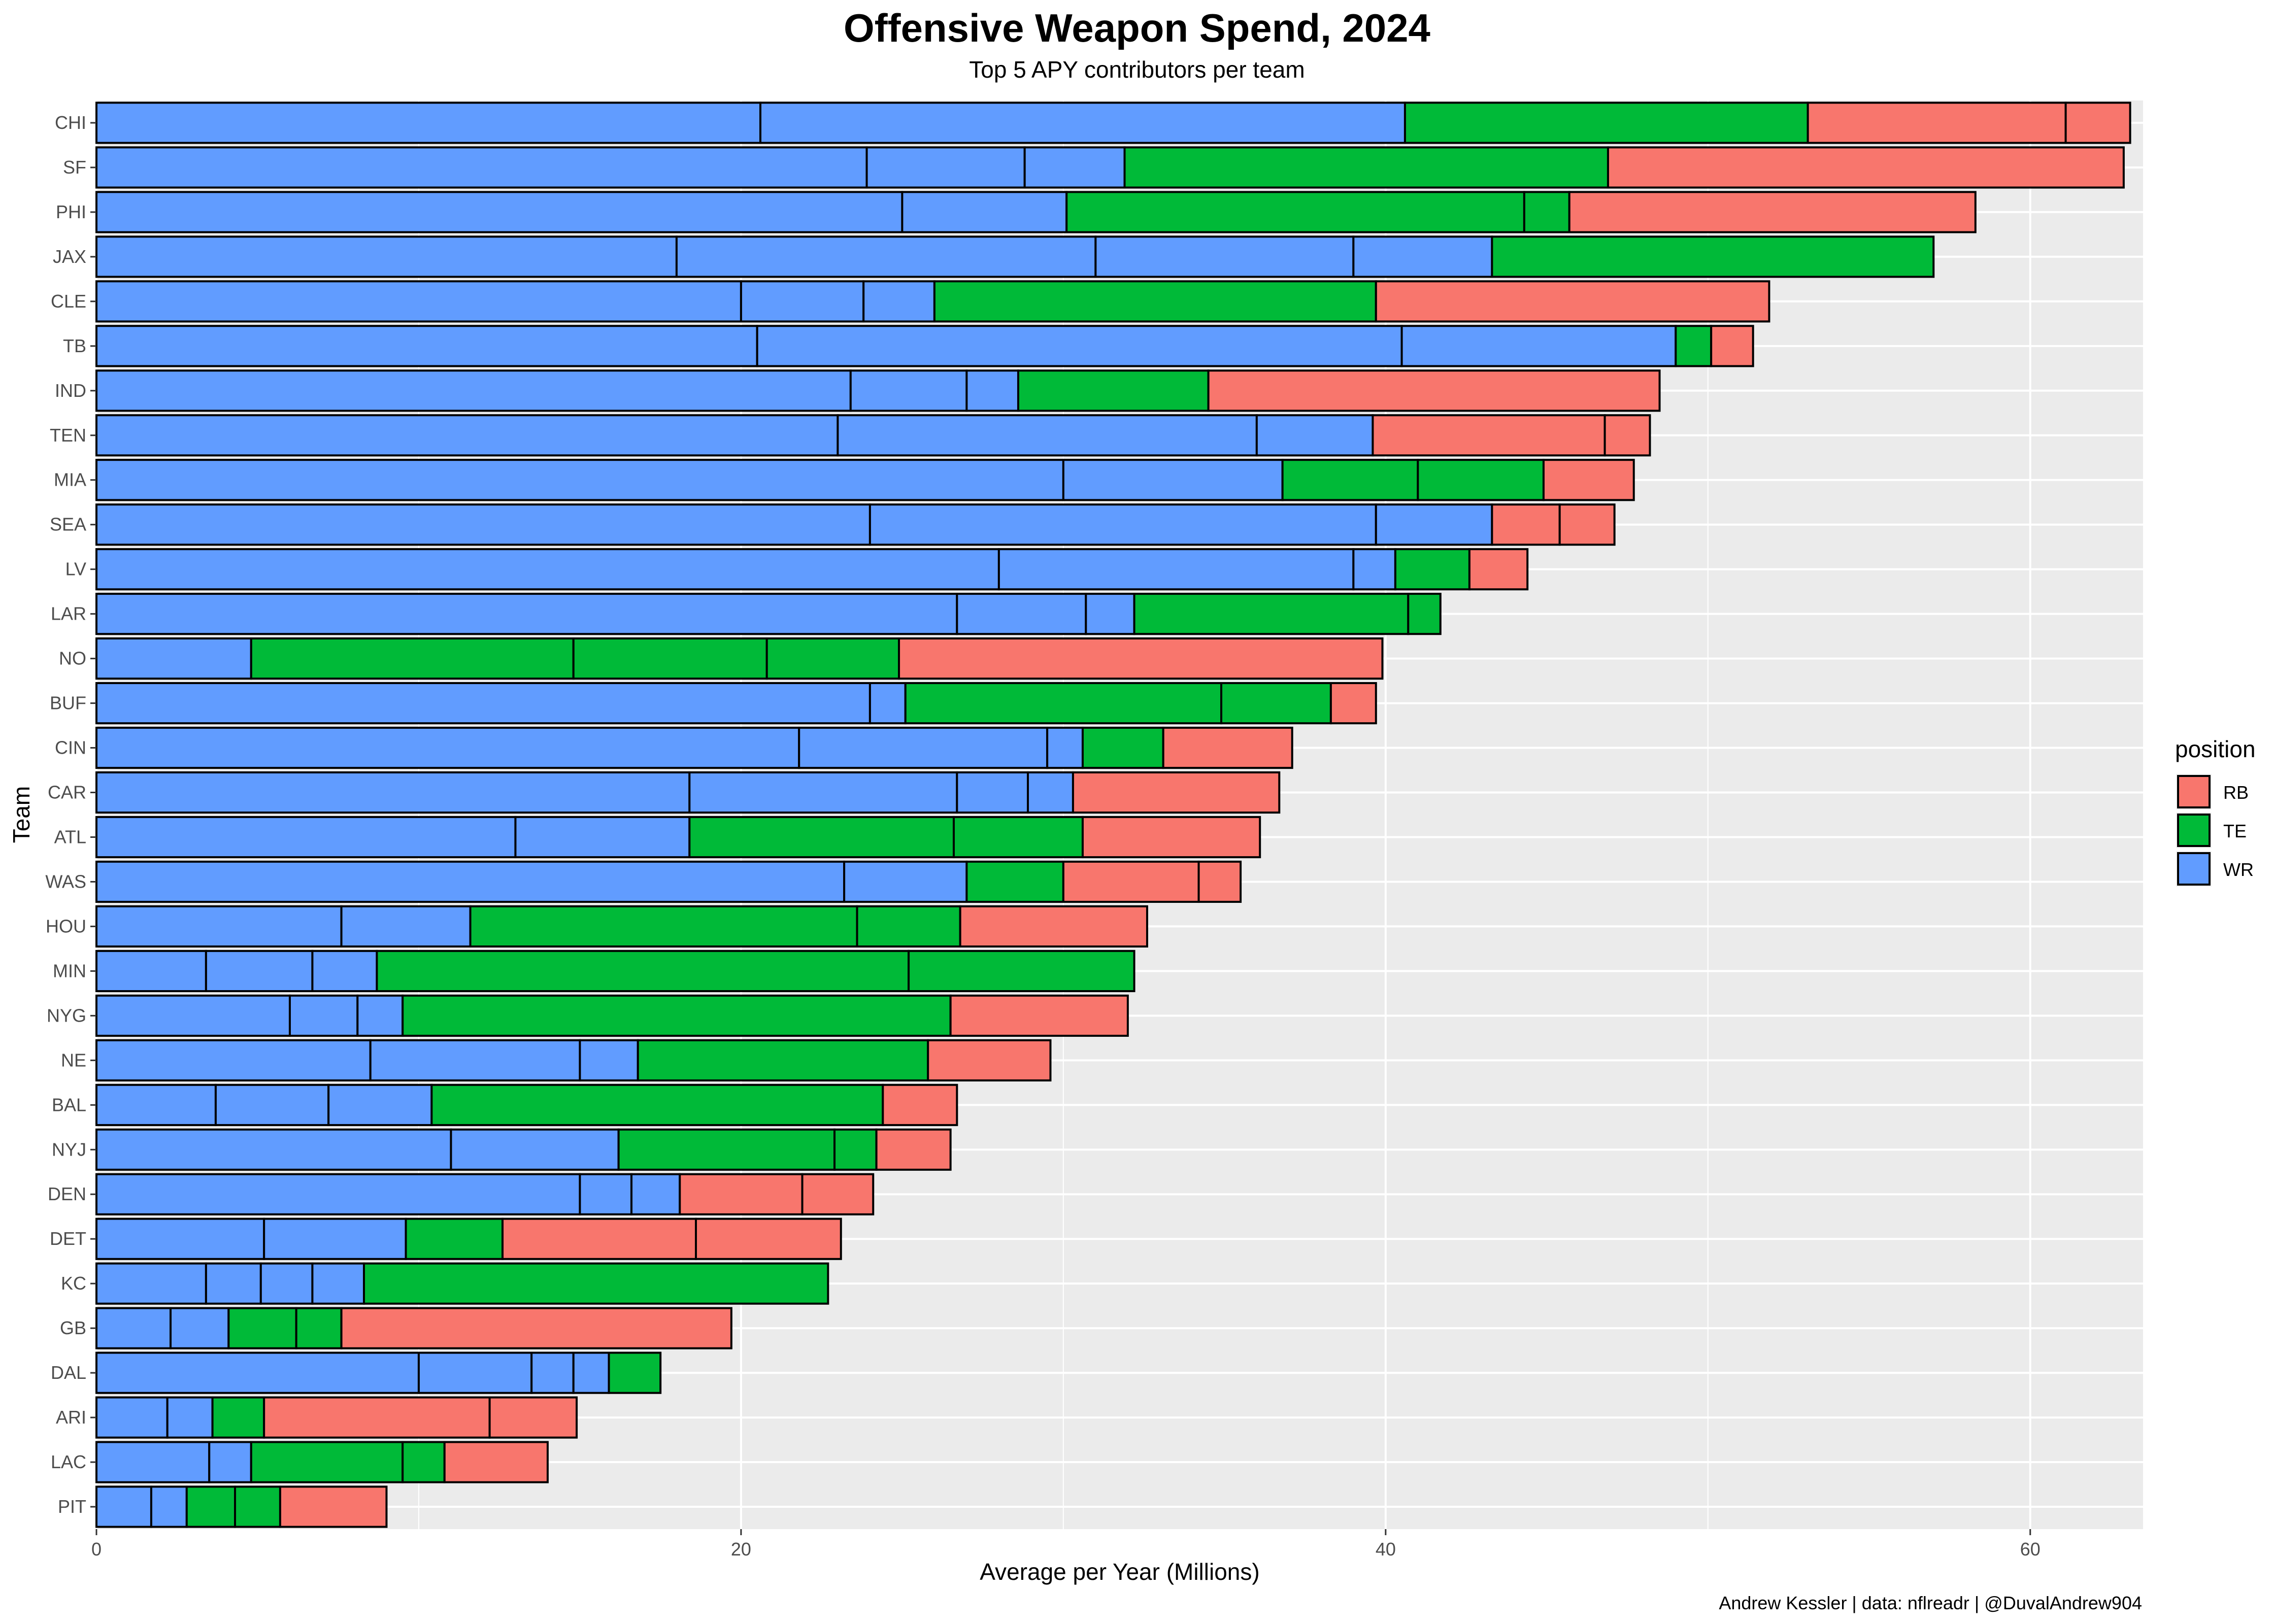  Describe the element at coordinates (69, 301) in the screenshot. I see `y-tick-label: CLE` at that location.